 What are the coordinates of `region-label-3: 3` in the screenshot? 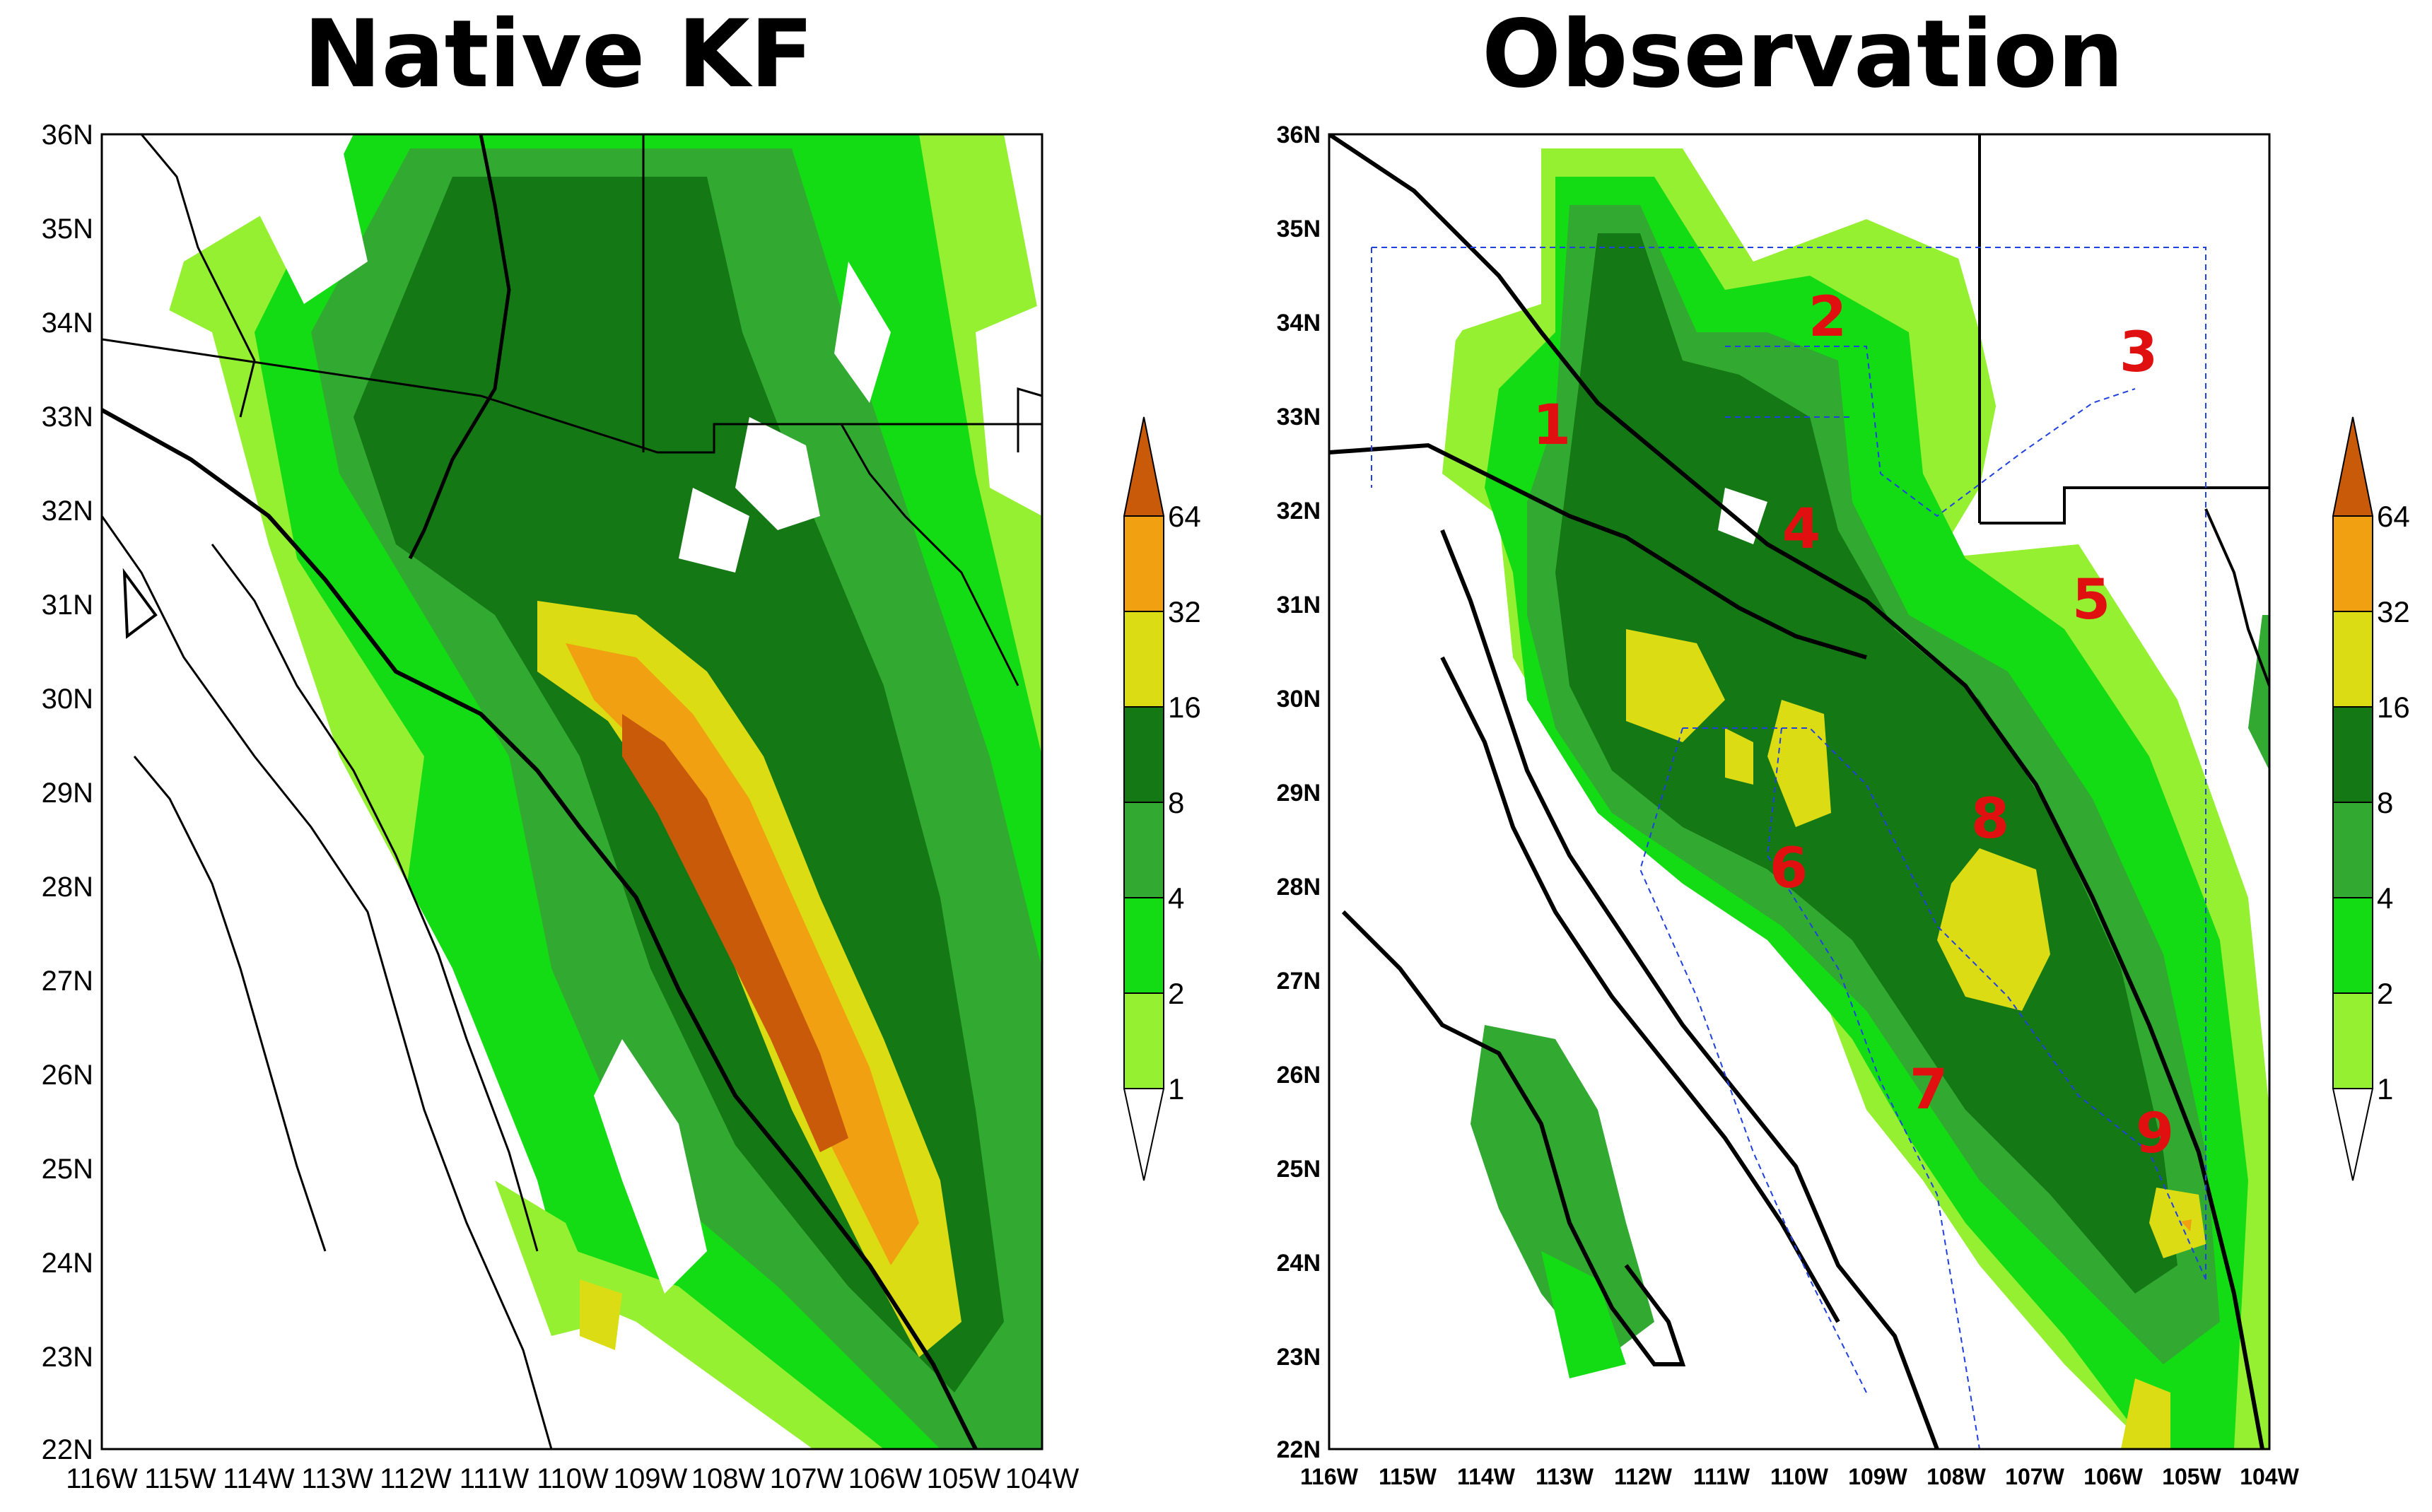 It's located at (2139, 353).